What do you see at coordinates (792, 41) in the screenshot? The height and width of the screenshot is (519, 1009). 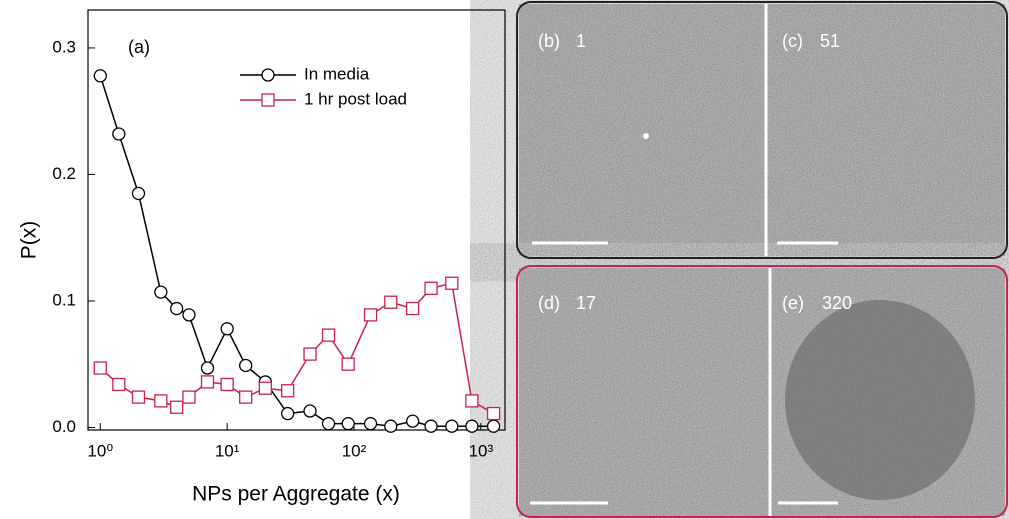 I see `panel-label: (c)` at bounding box center [792, 41].